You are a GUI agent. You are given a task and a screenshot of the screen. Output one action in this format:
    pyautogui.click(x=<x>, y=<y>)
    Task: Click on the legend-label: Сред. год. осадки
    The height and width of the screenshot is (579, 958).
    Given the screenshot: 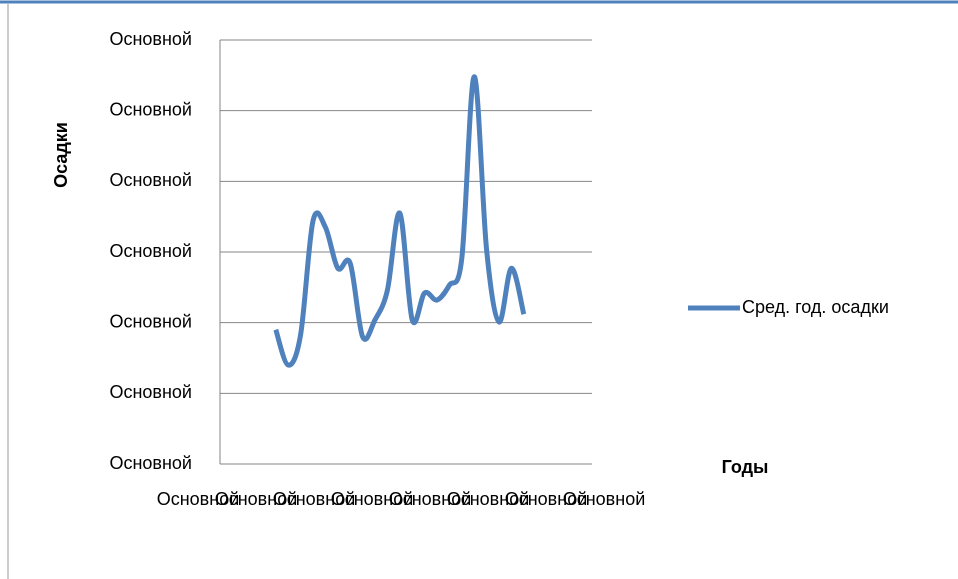 What is the action you would take?
    pyautogui.click(x=815, y=307)
    